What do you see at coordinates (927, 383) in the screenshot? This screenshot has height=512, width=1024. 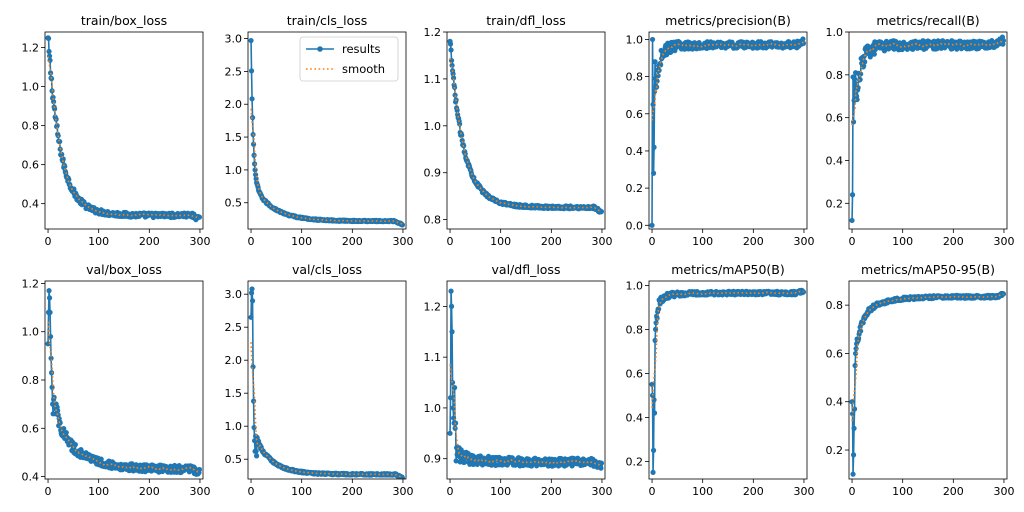 I see `series-results-line` at bounding box center [927, 383].